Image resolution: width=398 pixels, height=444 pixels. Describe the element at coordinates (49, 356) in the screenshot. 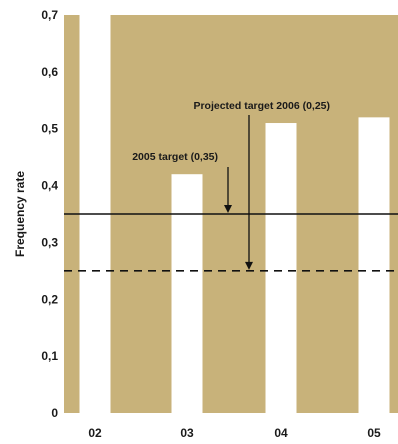

I see `y-tick-label: 0,1` at that location.